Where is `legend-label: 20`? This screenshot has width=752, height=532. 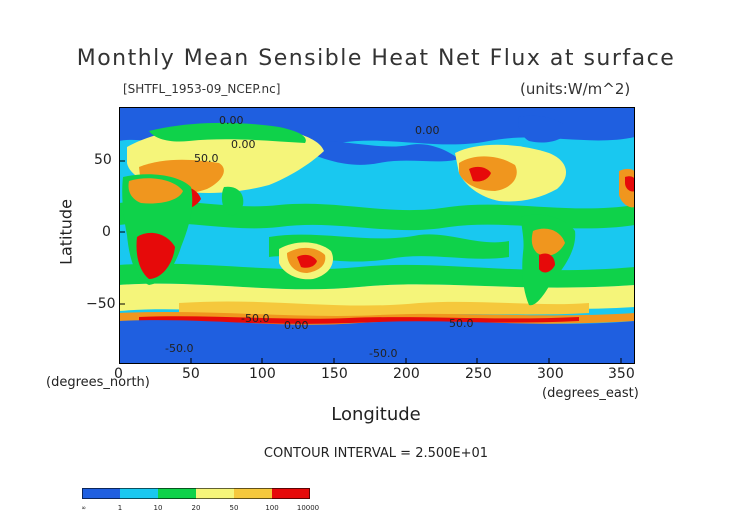 legend-label: 20 is located at coordinates (196, 508).